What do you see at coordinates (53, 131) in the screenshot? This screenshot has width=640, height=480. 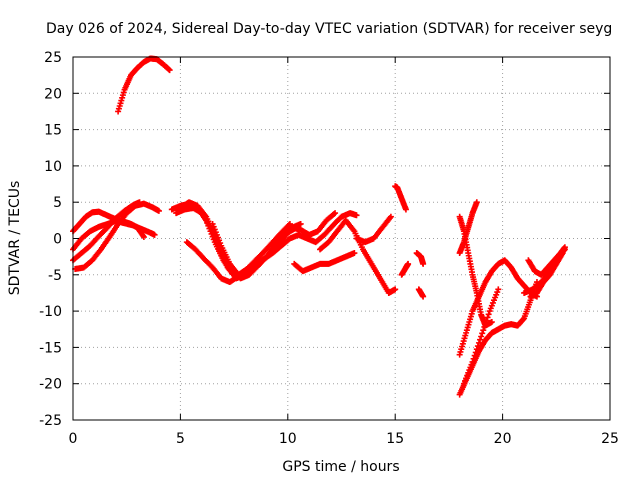 I see `y-tick-label: 15` at bounding box center [53, 131].